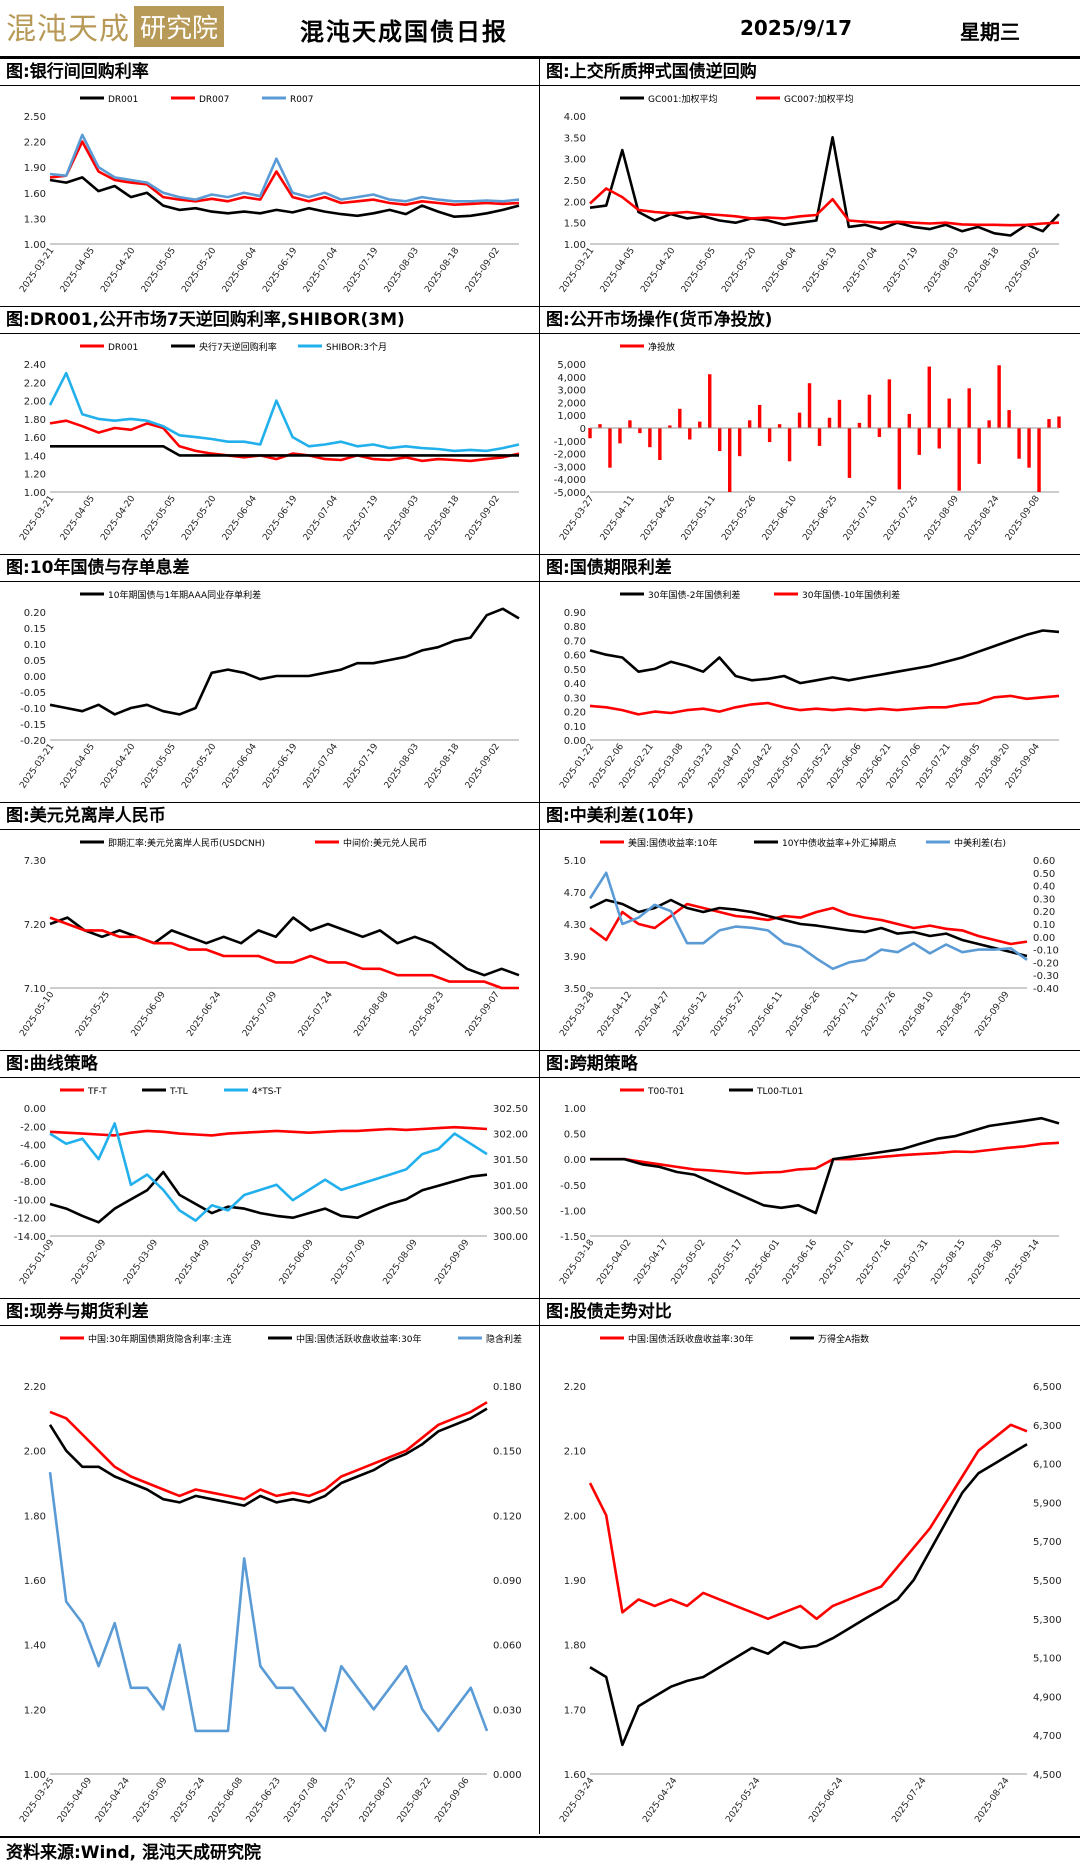  I want to click on y2-tick-label: 300.50, so click(510, 1211).